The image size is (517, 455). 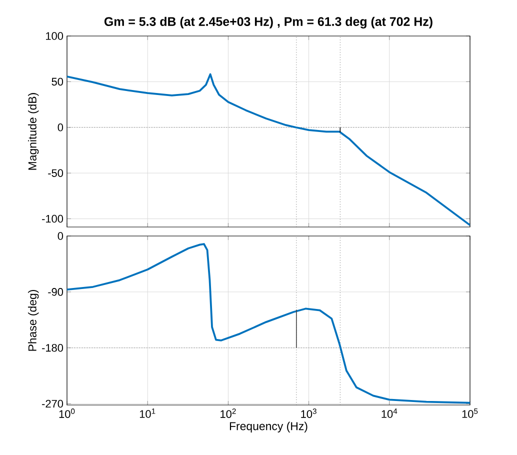 I want to click on x-tick-label: 10$^{0}$, so click(x=67, y=413).